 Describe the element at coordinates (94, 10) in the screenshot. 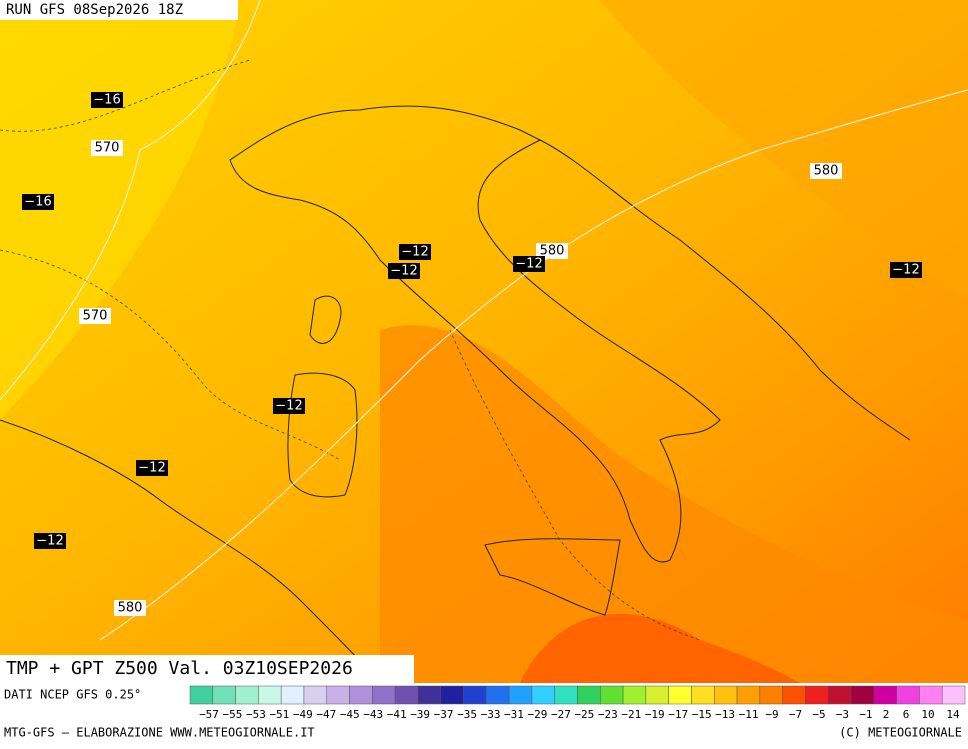

I see `run-label: RUN GFS 08Sep2026 18Z` at that location.